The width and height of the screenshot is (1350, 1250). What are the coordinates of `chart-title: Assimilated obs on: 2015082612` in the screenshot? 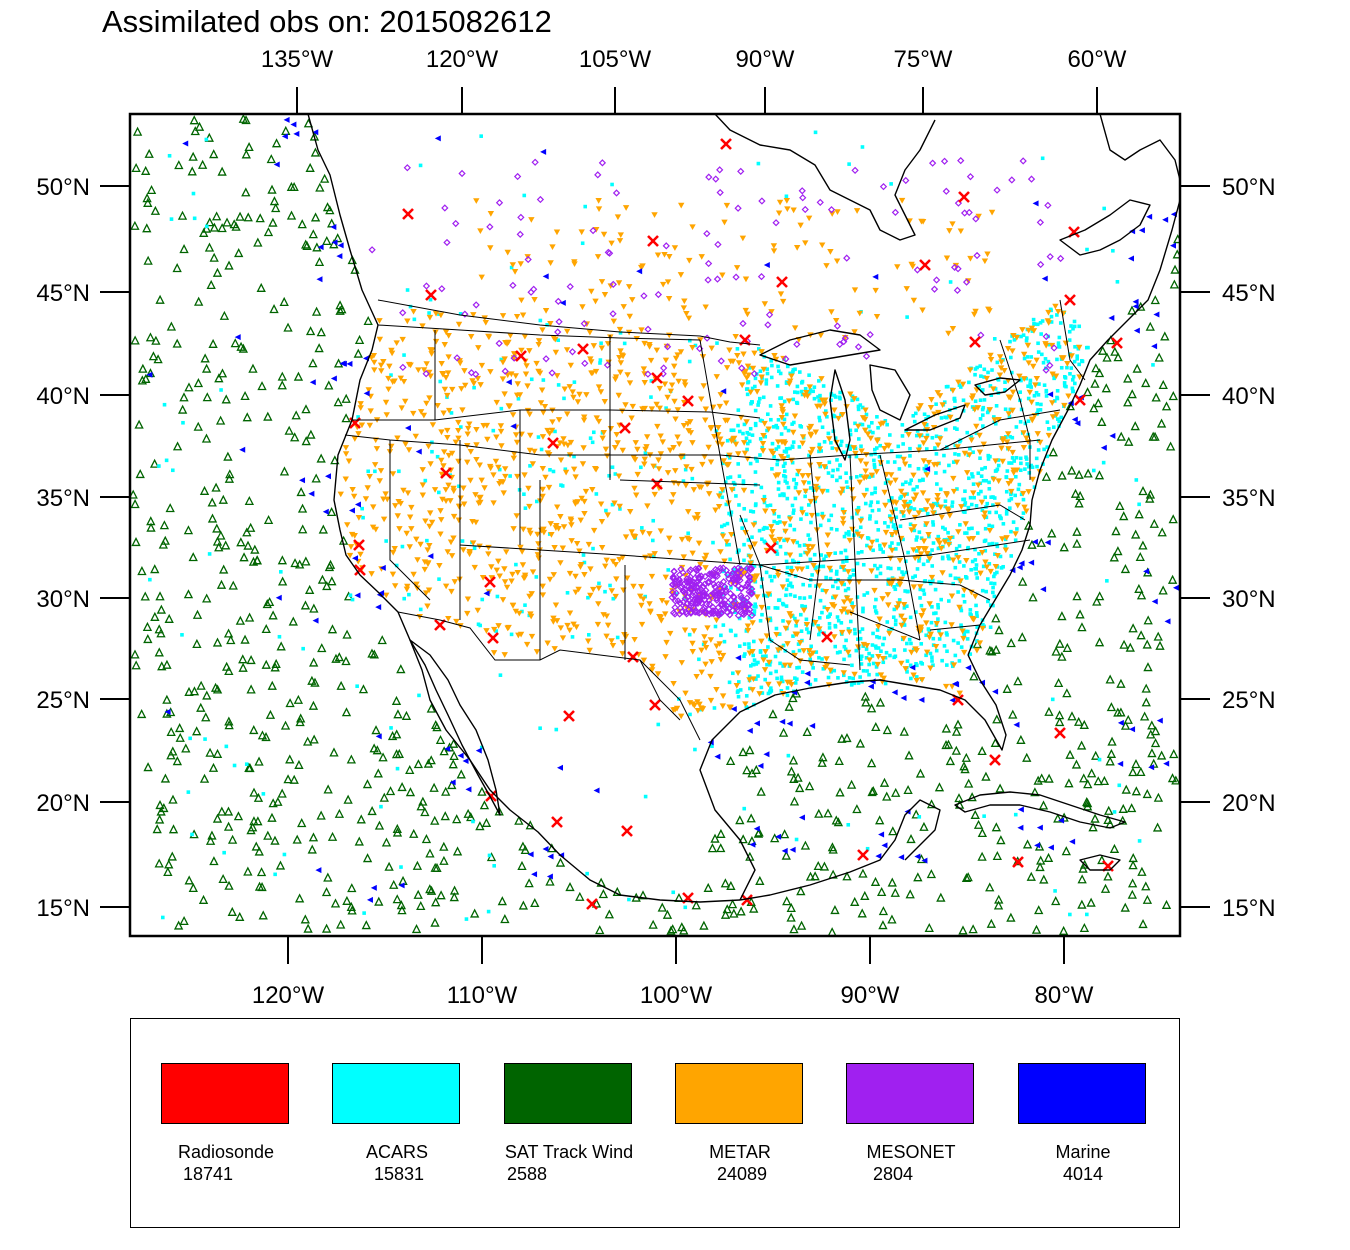 It's located at (327, 21).